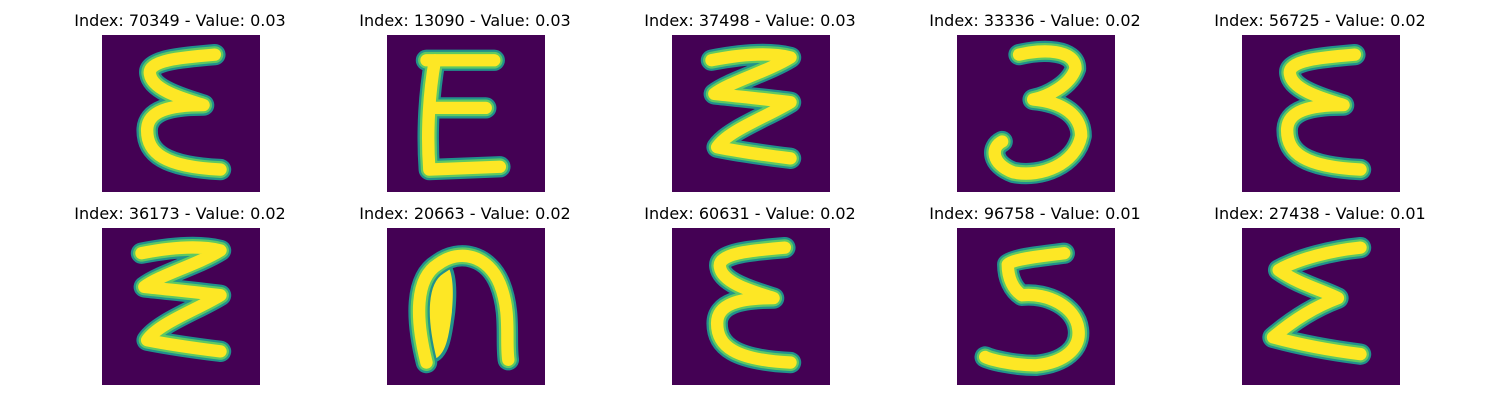 This screenshot has height=400, width=1500. Describe the element at coordinates (1320, 213) in the screenshot. I see `panel-title: Index: 27438 - Value: 0.01` at that location.